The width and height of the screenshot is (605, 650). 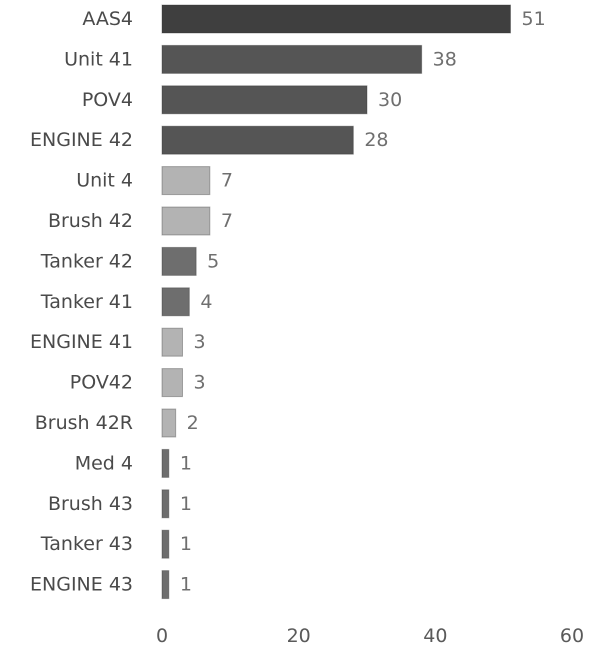 I want to click on data-label: 30, so click(x=390, y=100).